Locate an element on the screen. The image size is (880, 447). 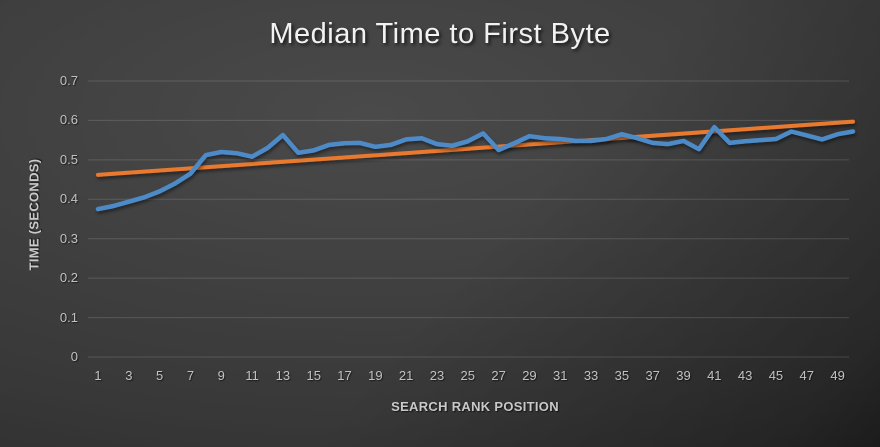
x-tick-label: 15 is located at coordinates (313, 375).